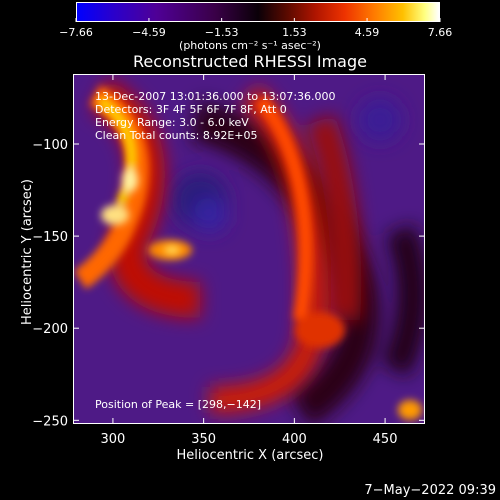 This screenshot has width=500, height=500. I want to click on colorbar-tick-label: 7.66, so click(440, 32).